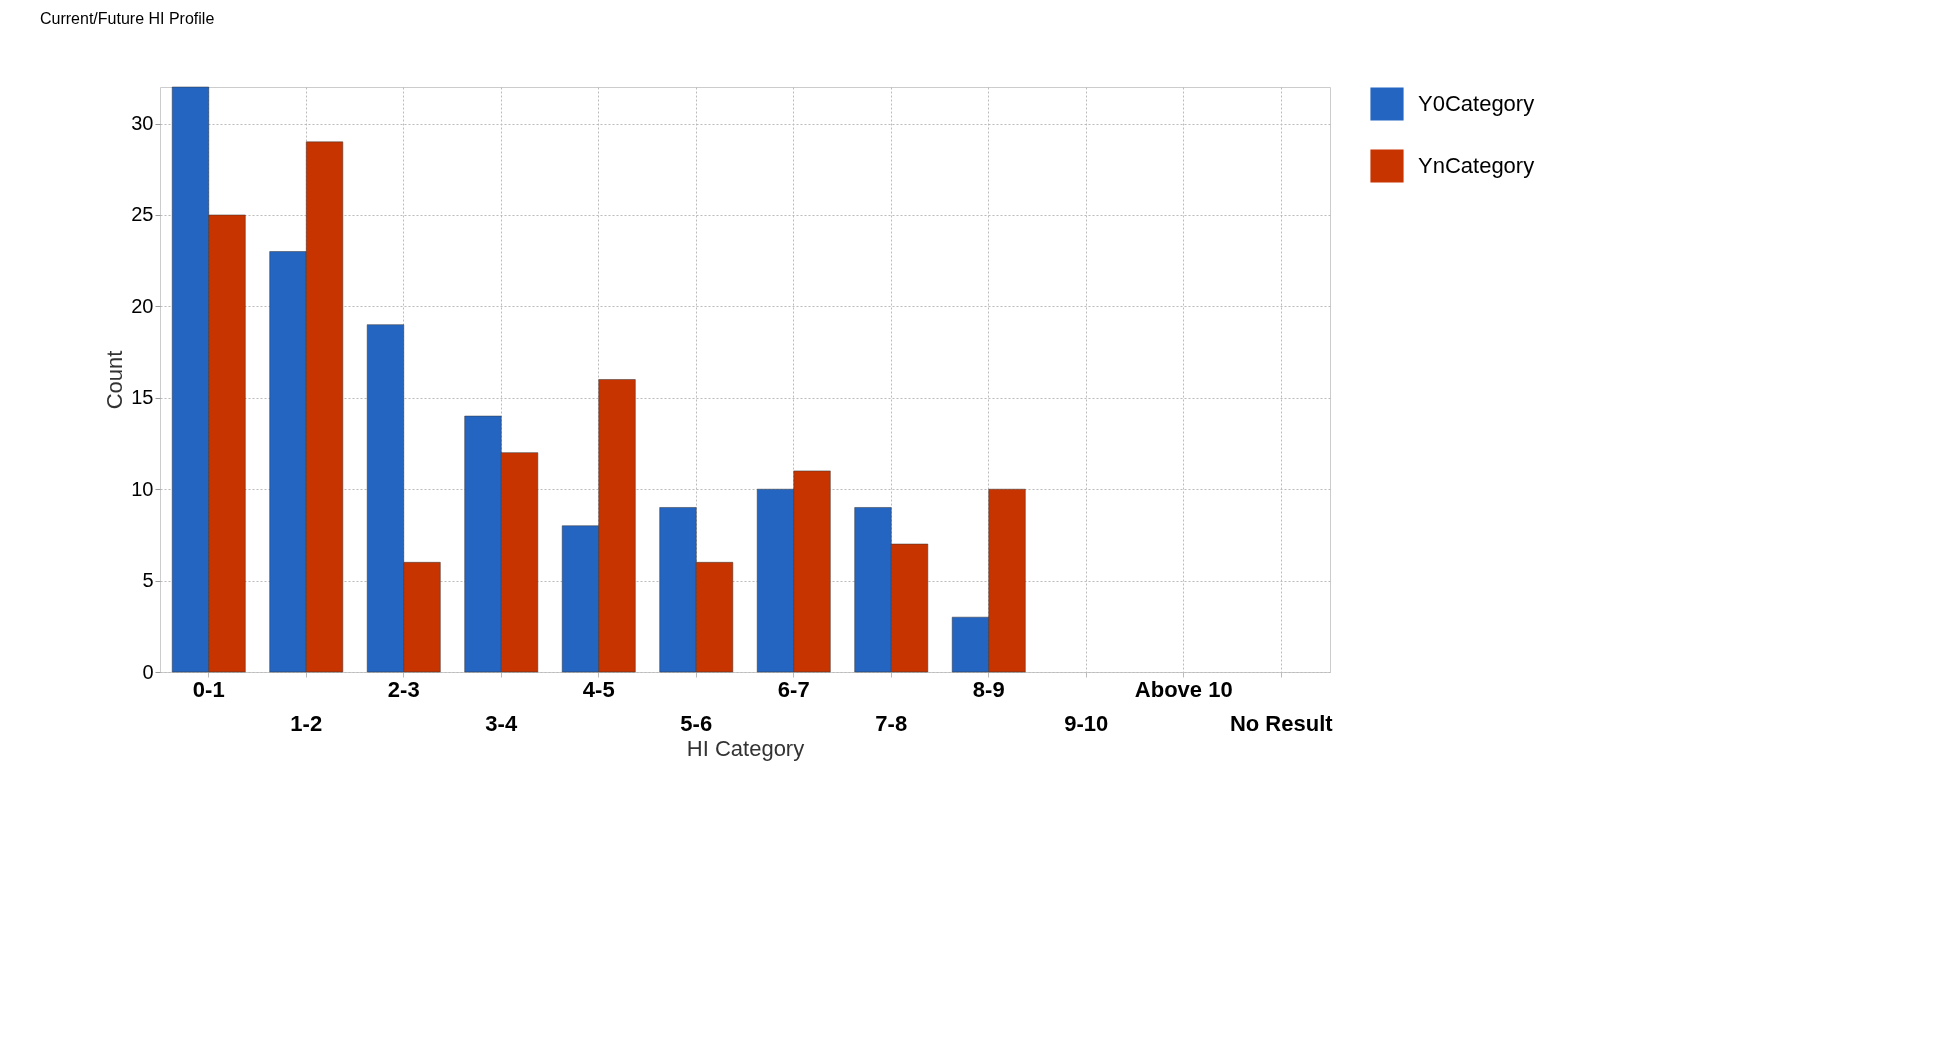 The image size is (1948, 1041). Describe the element at coordinates (142, 123) in the screenshot. I see `y-tick-label: 30` at that location.